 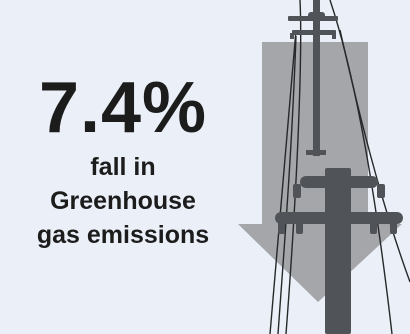 I want to click on stat-label-line: gas emissions, so click(x=123, y=235).